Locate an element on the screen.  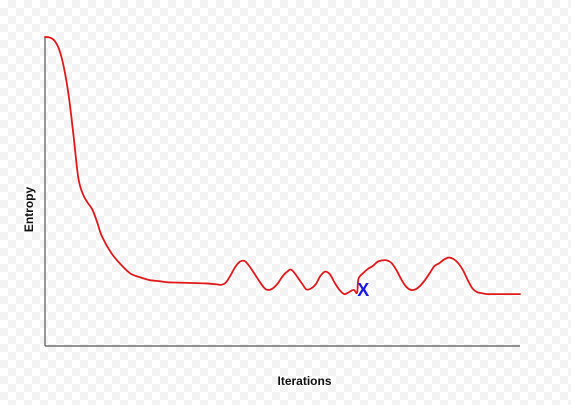
annotation-layer: X is located at coordinates (363, 290).